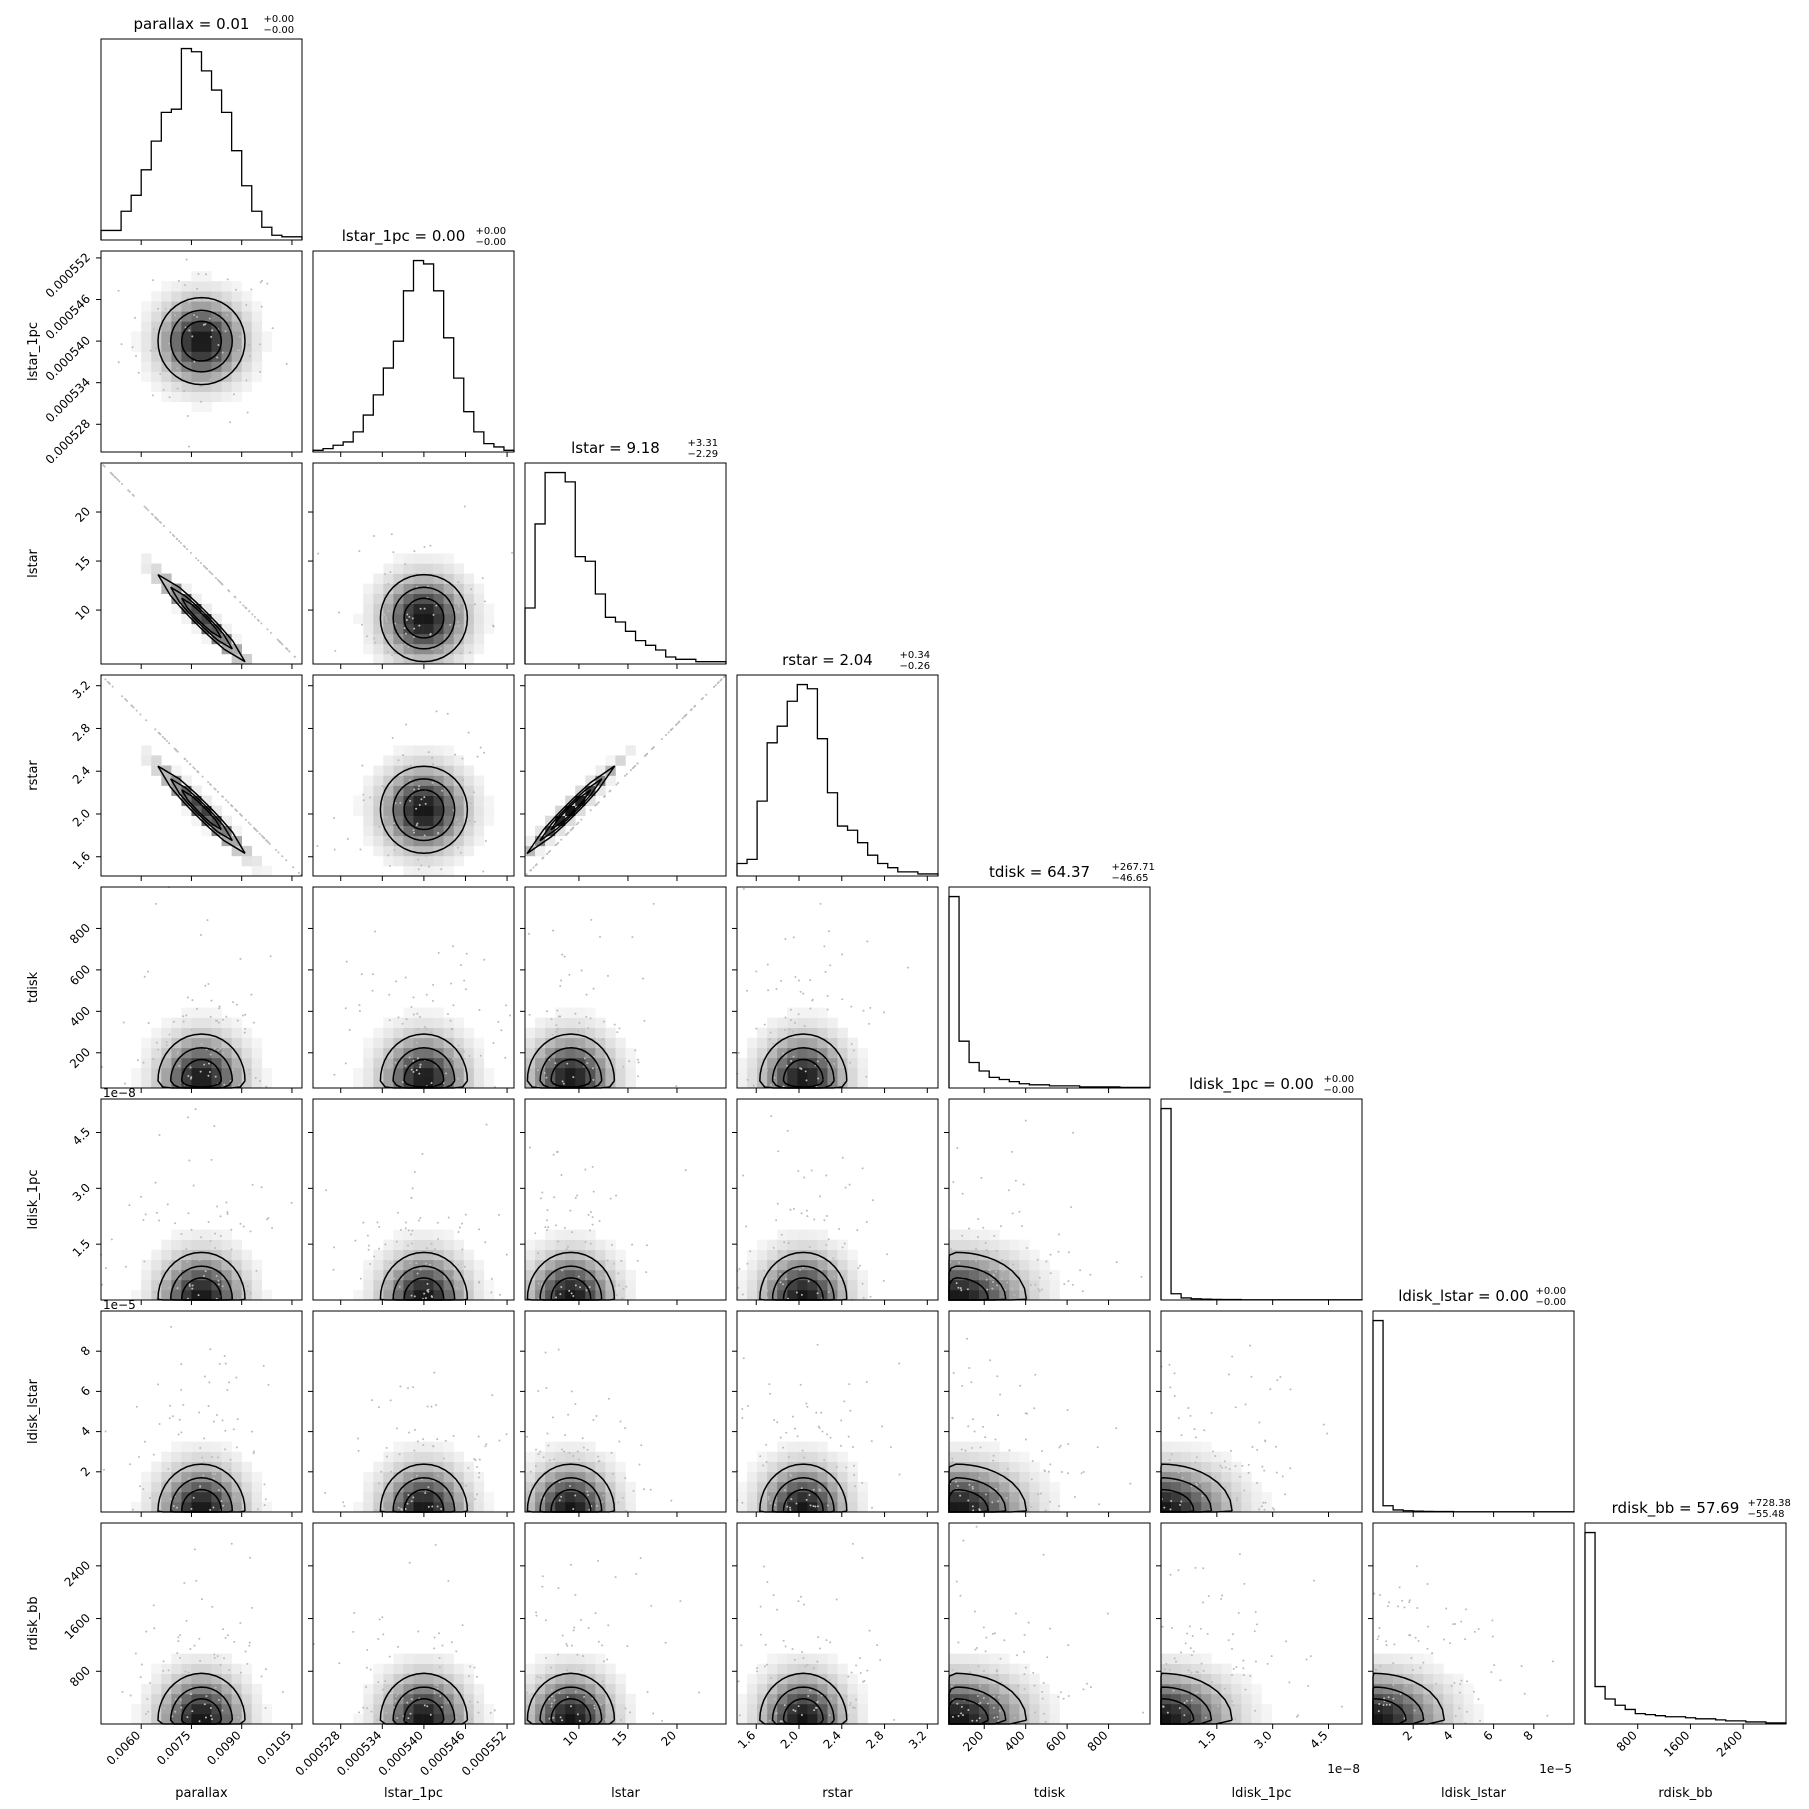  Describe the element at coordinates (1051, 977) in the screenshot. I see `hist-panel-tdisk: tdisk = 64.37 +267.71−46.65` at that location.